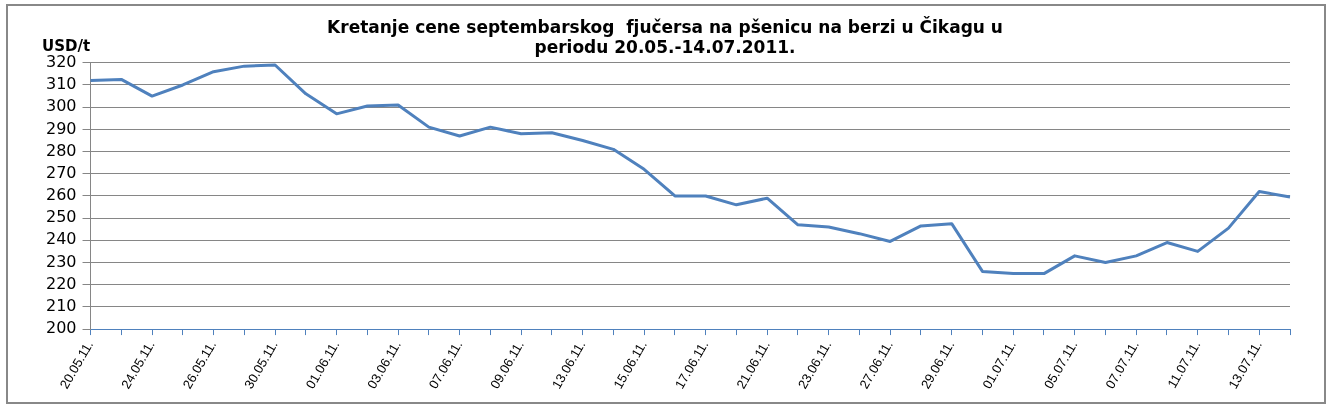 This screenshot has height=409, width=1336. What do you see at coordinates (61, 217) in the screenshot?
I see `y-tick-label: 250` at bounding box center [61, 217].